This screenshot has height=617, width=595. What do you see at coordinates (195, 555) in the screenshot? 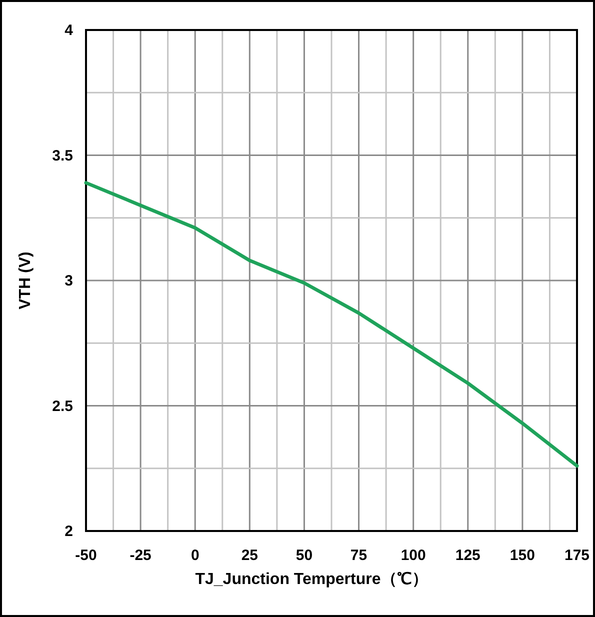
I see `x-tick-label: 0` at bounding box center [195, 555].